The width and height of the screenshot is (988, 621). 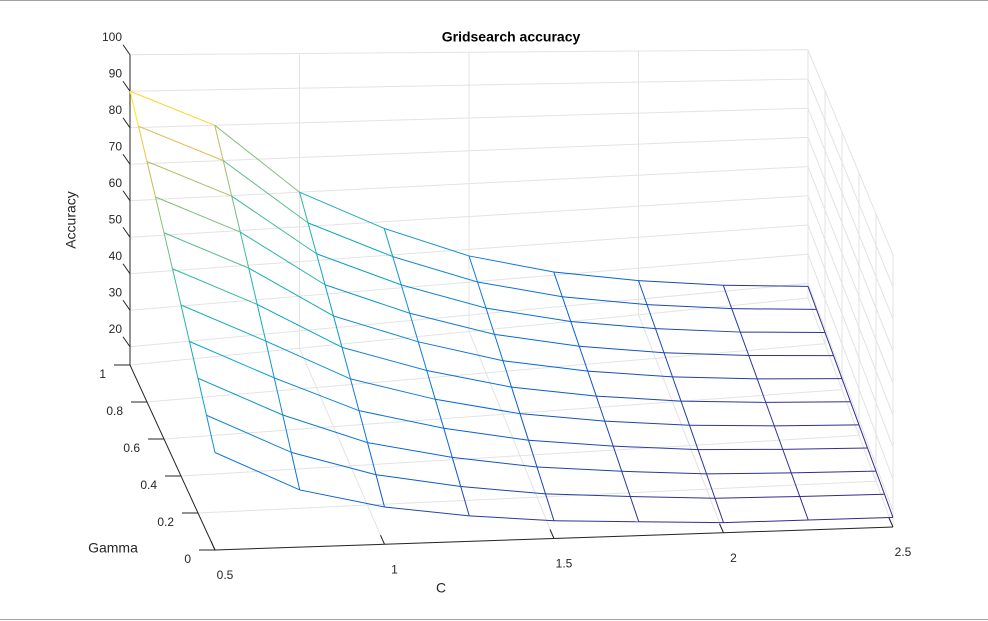 What do you see at coordinates (733, 558) in the screenshot?
I see `x-tick-label: 2` at bounding box center [733, 558].